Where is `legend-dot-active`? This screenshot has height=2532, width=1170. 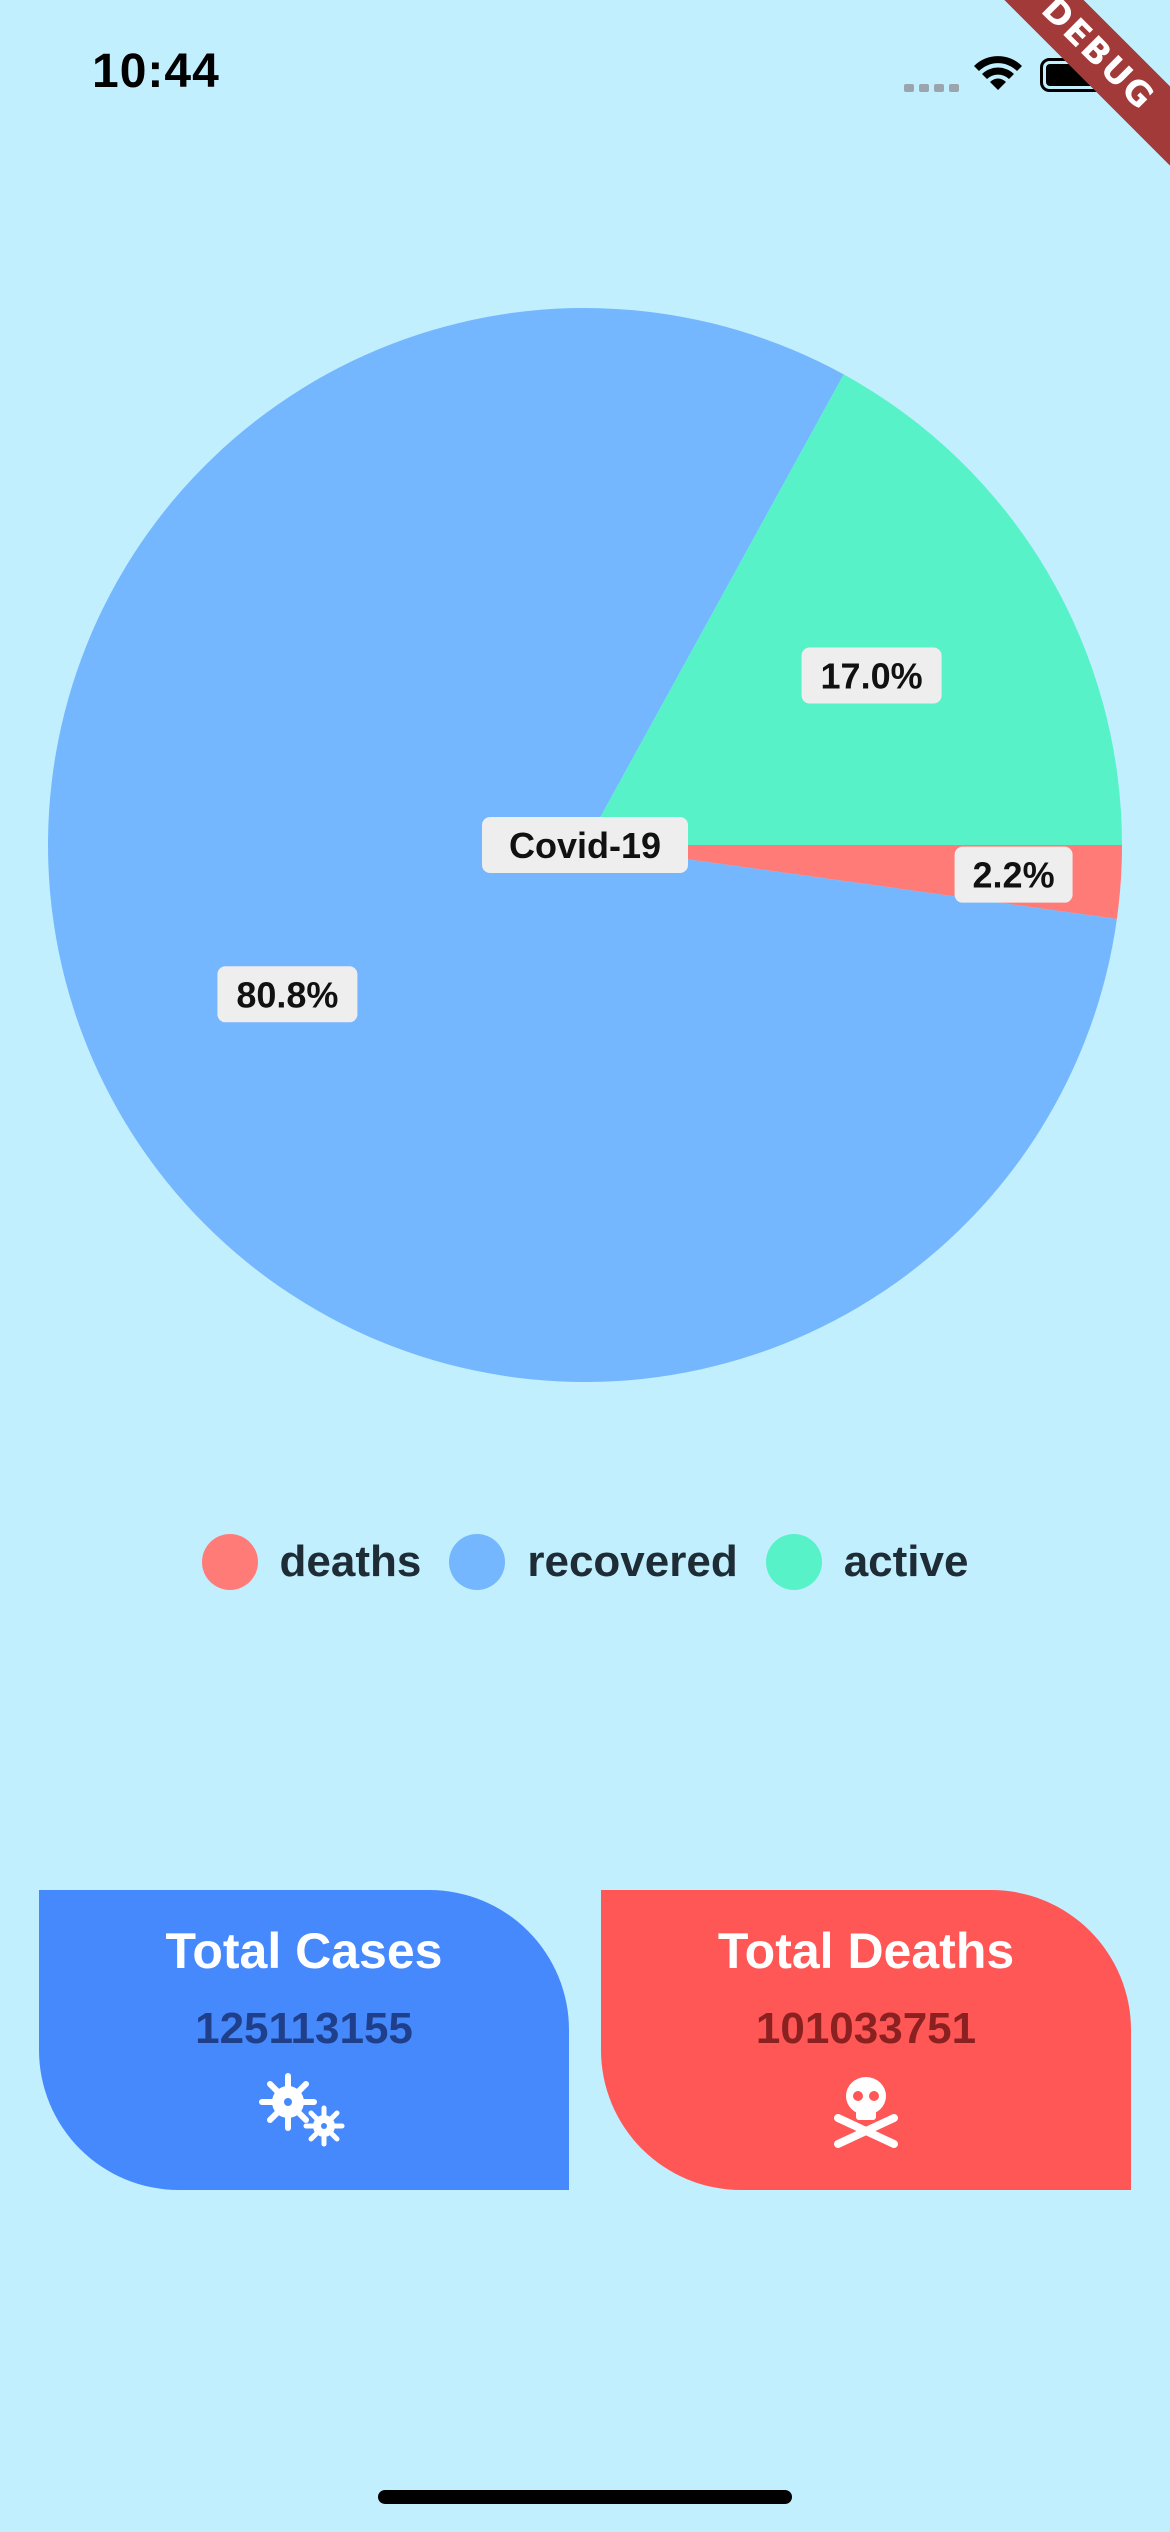 legend-dot-active is located at coordinates (793, 1562).